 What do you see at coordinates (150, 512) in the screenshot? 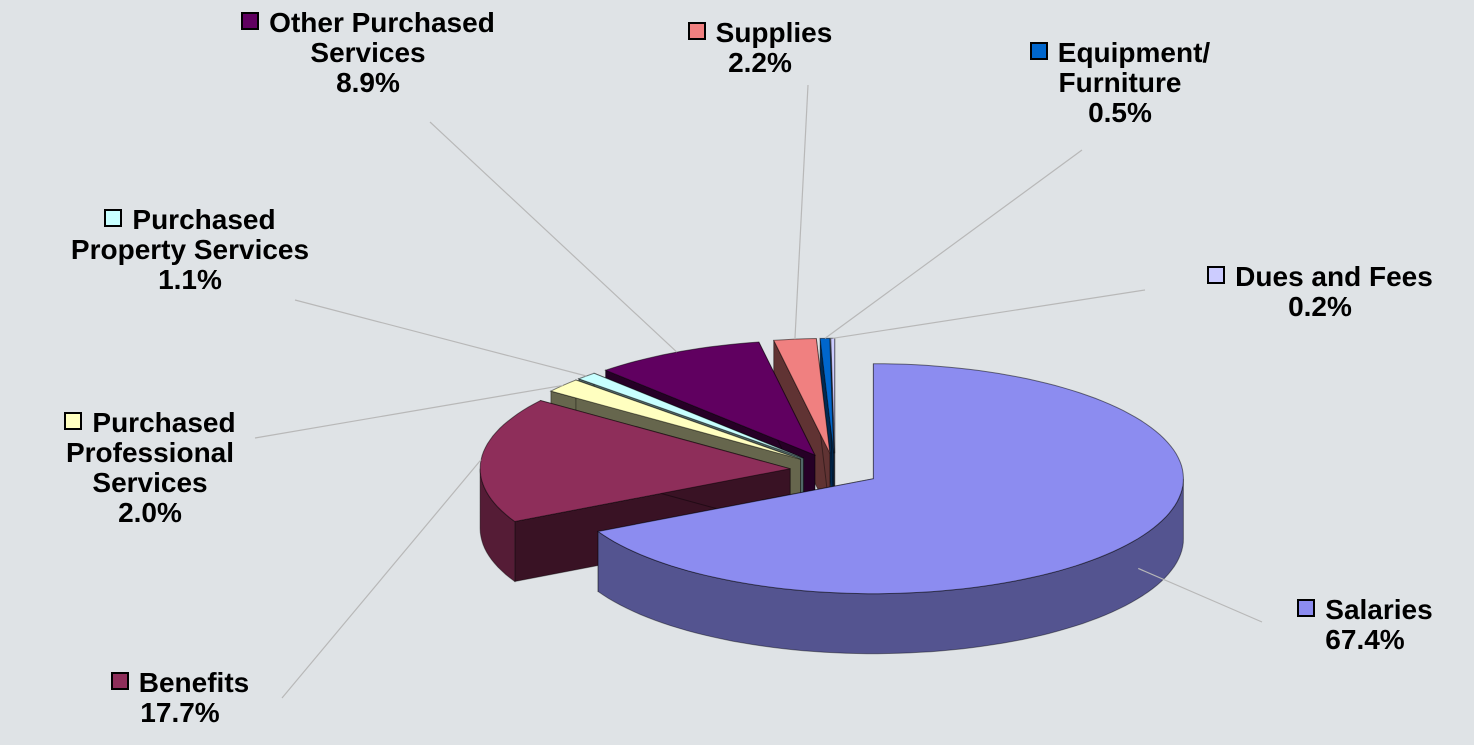
I see `value-label: 2.0%` at bounding box center [150, 512].